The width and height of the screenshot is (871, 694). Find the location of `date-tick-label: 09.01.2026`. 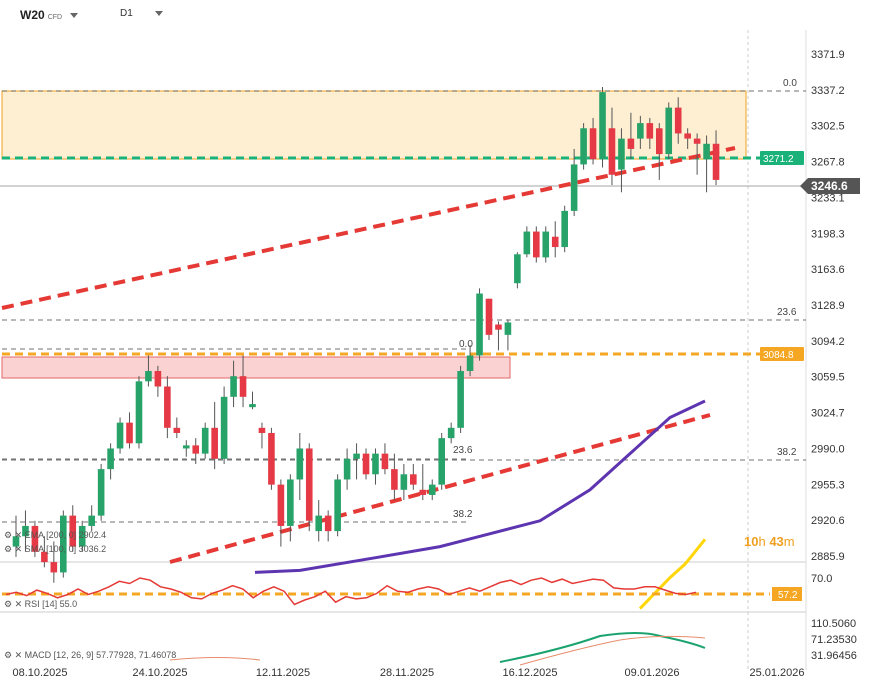

date-tick-label: 09.01.2026 is located at coordinates (651, 673).